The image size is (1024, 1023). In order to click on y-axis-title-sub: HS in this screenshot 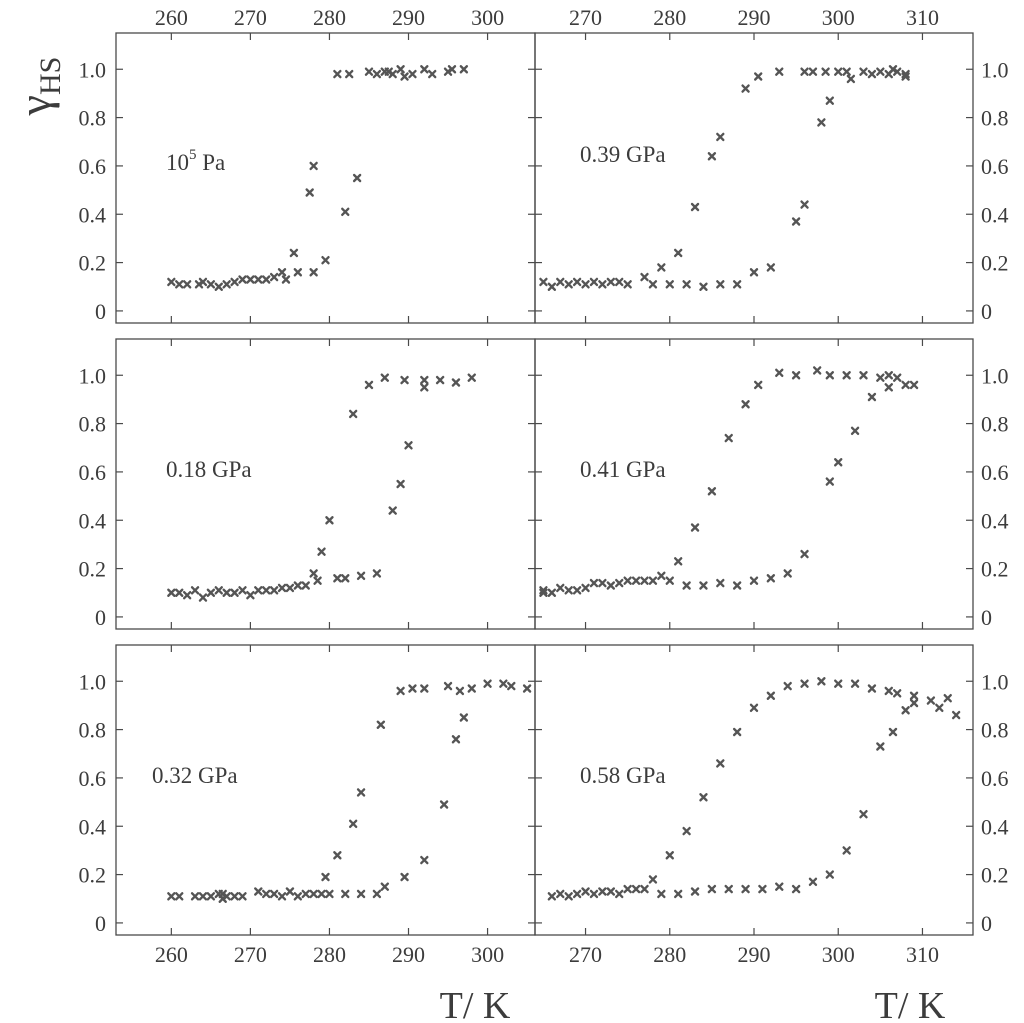, I will do `click(50, 76)`.